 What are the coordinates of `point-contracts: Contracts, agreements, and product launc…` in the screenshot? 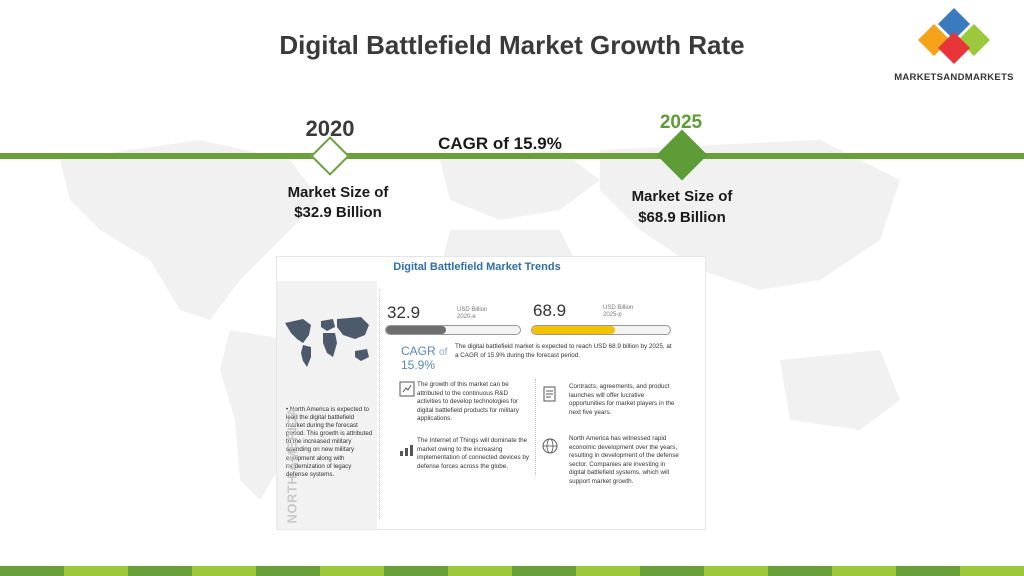 It's located at (622, 399).